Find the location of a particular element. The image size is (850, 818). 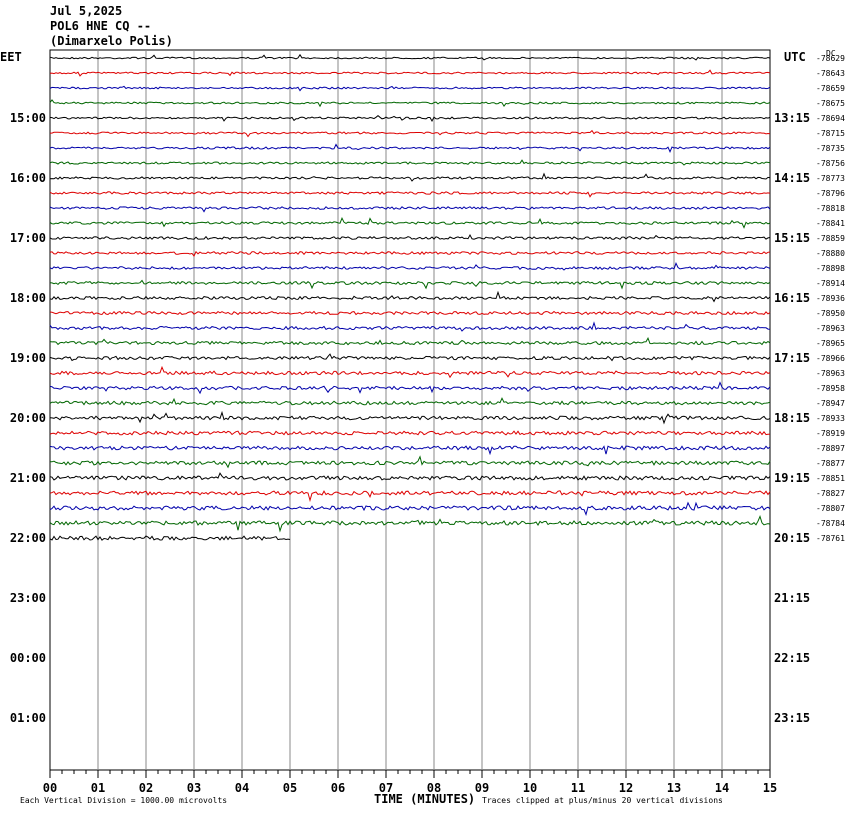

left-time: 20:00 is located at coordinates (28, 418).